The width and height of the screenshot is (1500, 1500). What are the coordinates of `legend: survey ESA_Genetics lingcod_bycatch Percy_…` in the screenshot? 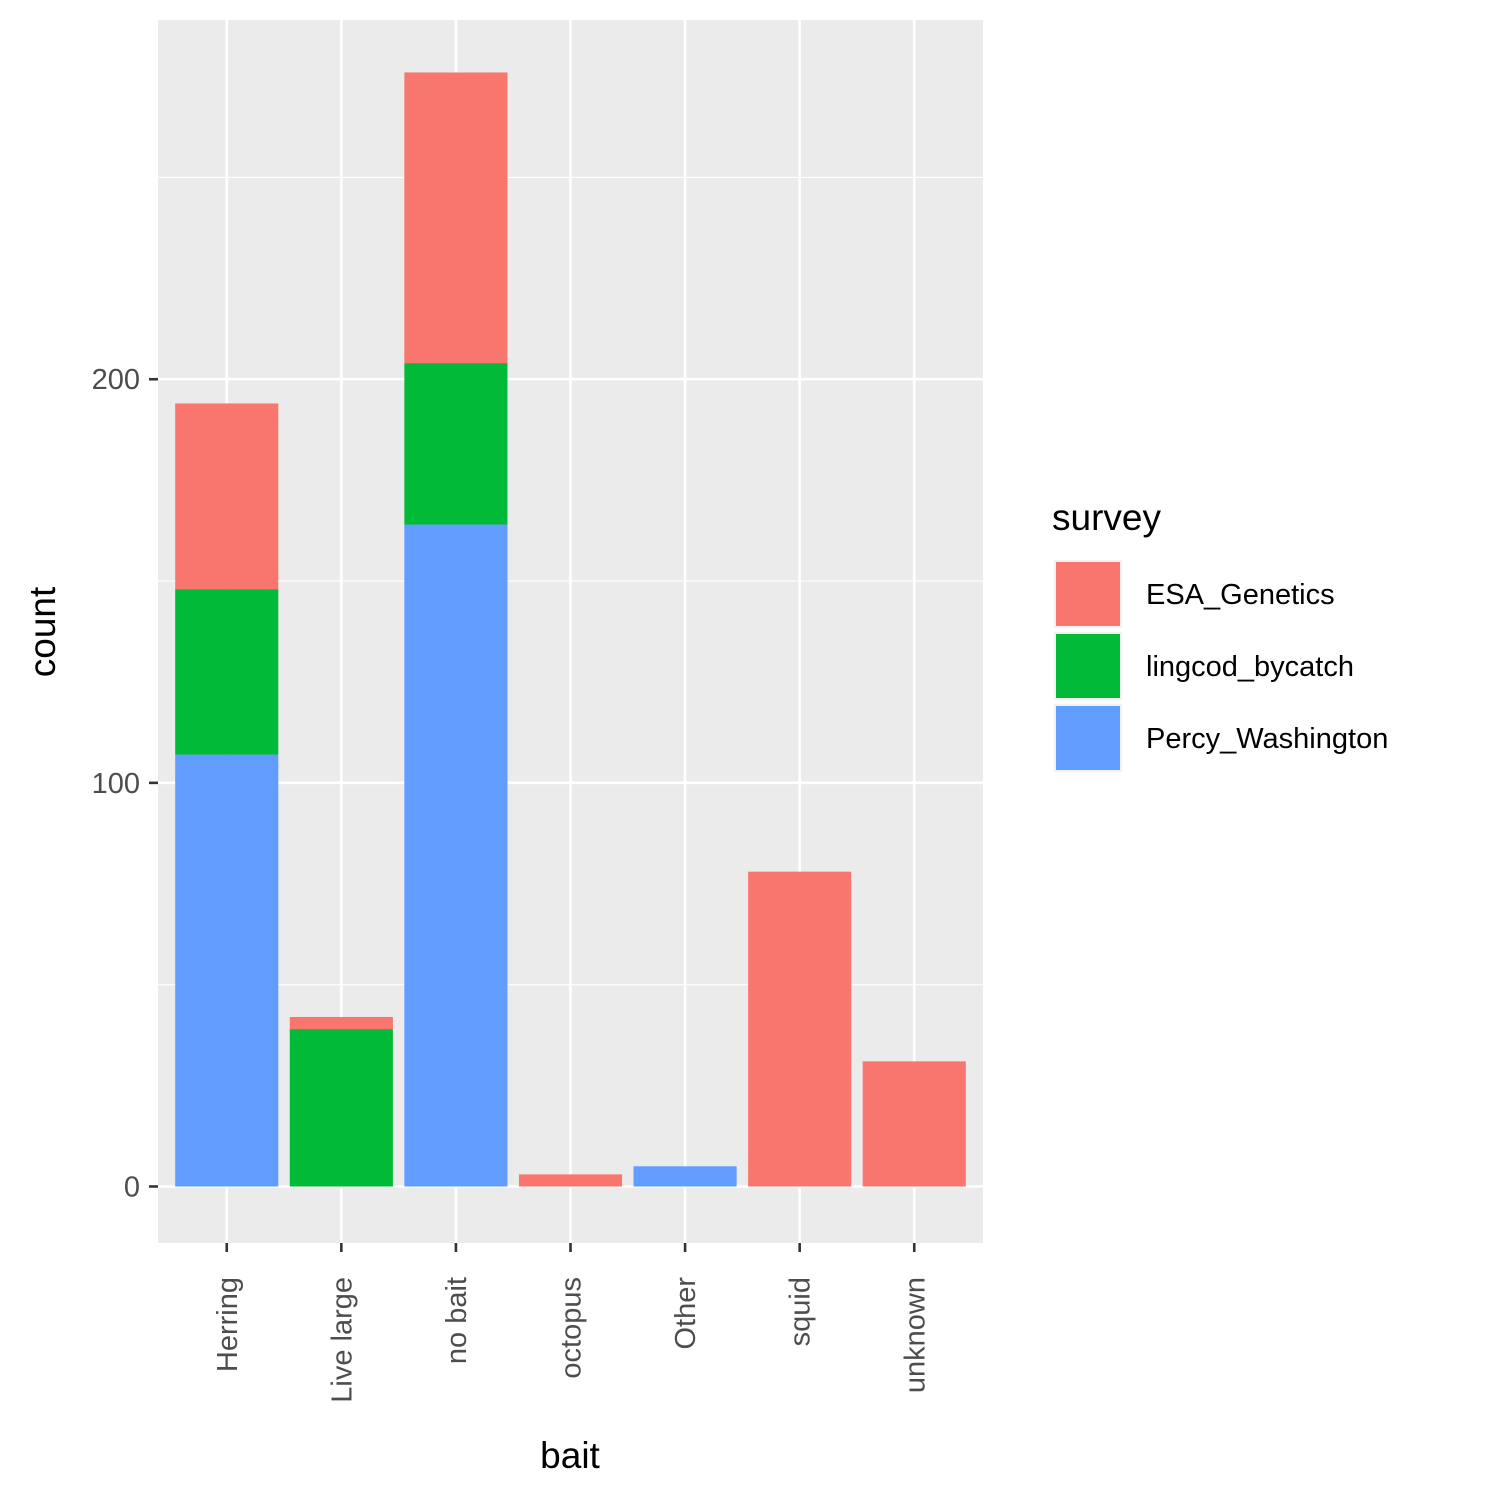 It's located at (1220, 634).